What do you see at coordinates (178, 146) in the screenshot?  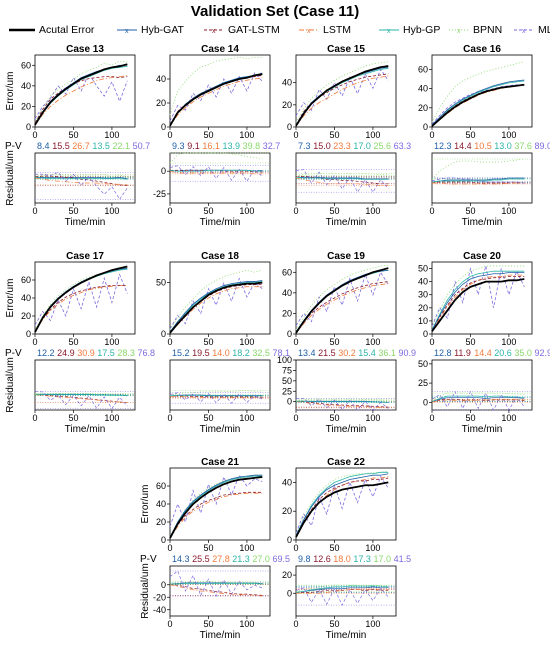 I see `pv-value: 9.3` at bounding box center [178, 146].